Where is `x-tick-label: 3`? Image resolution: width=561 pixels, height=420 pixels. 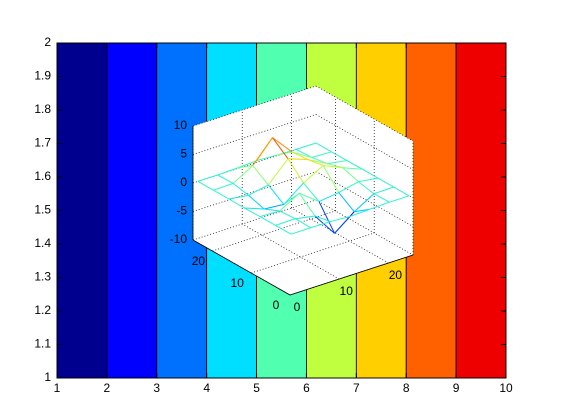 x-tick-label: 3 is located at coordinates (156, 388).